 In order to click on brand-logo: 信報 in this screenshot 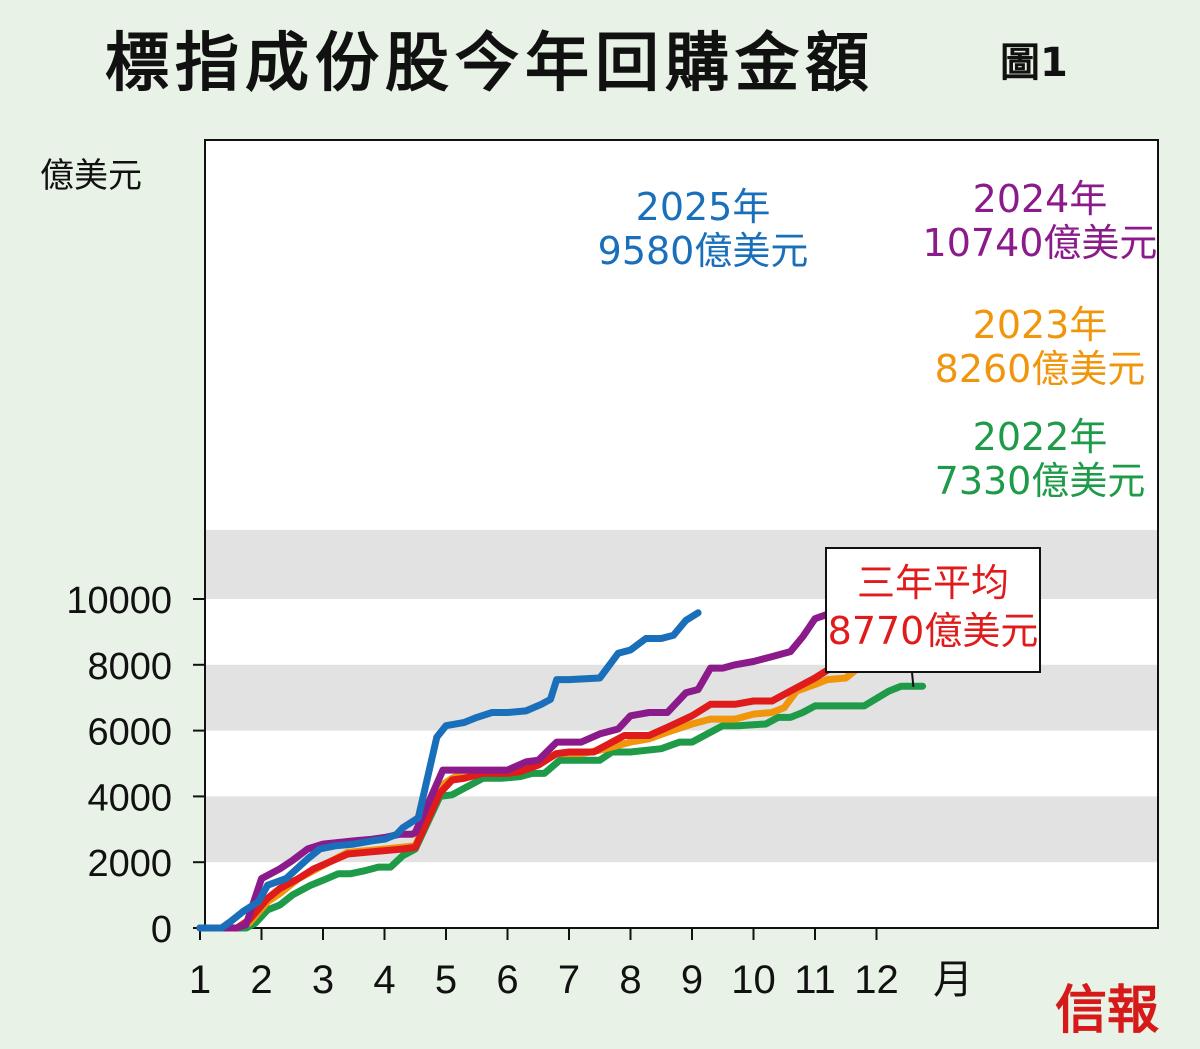, I will do `click(1107, 1010)`.